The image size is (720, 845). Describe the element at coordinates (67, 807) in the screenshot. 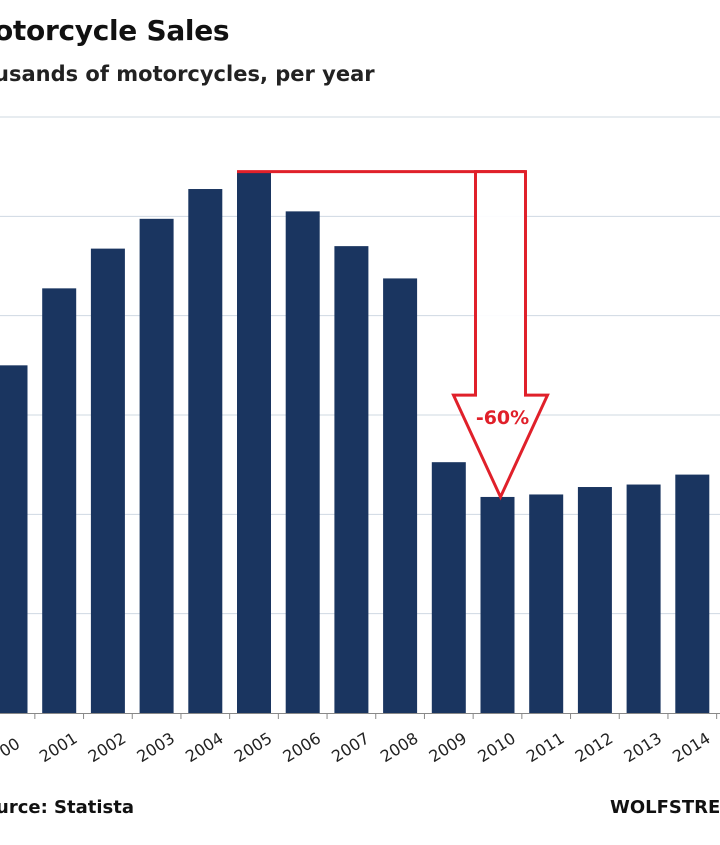

I see `source-label: urce: Statista` at that location.